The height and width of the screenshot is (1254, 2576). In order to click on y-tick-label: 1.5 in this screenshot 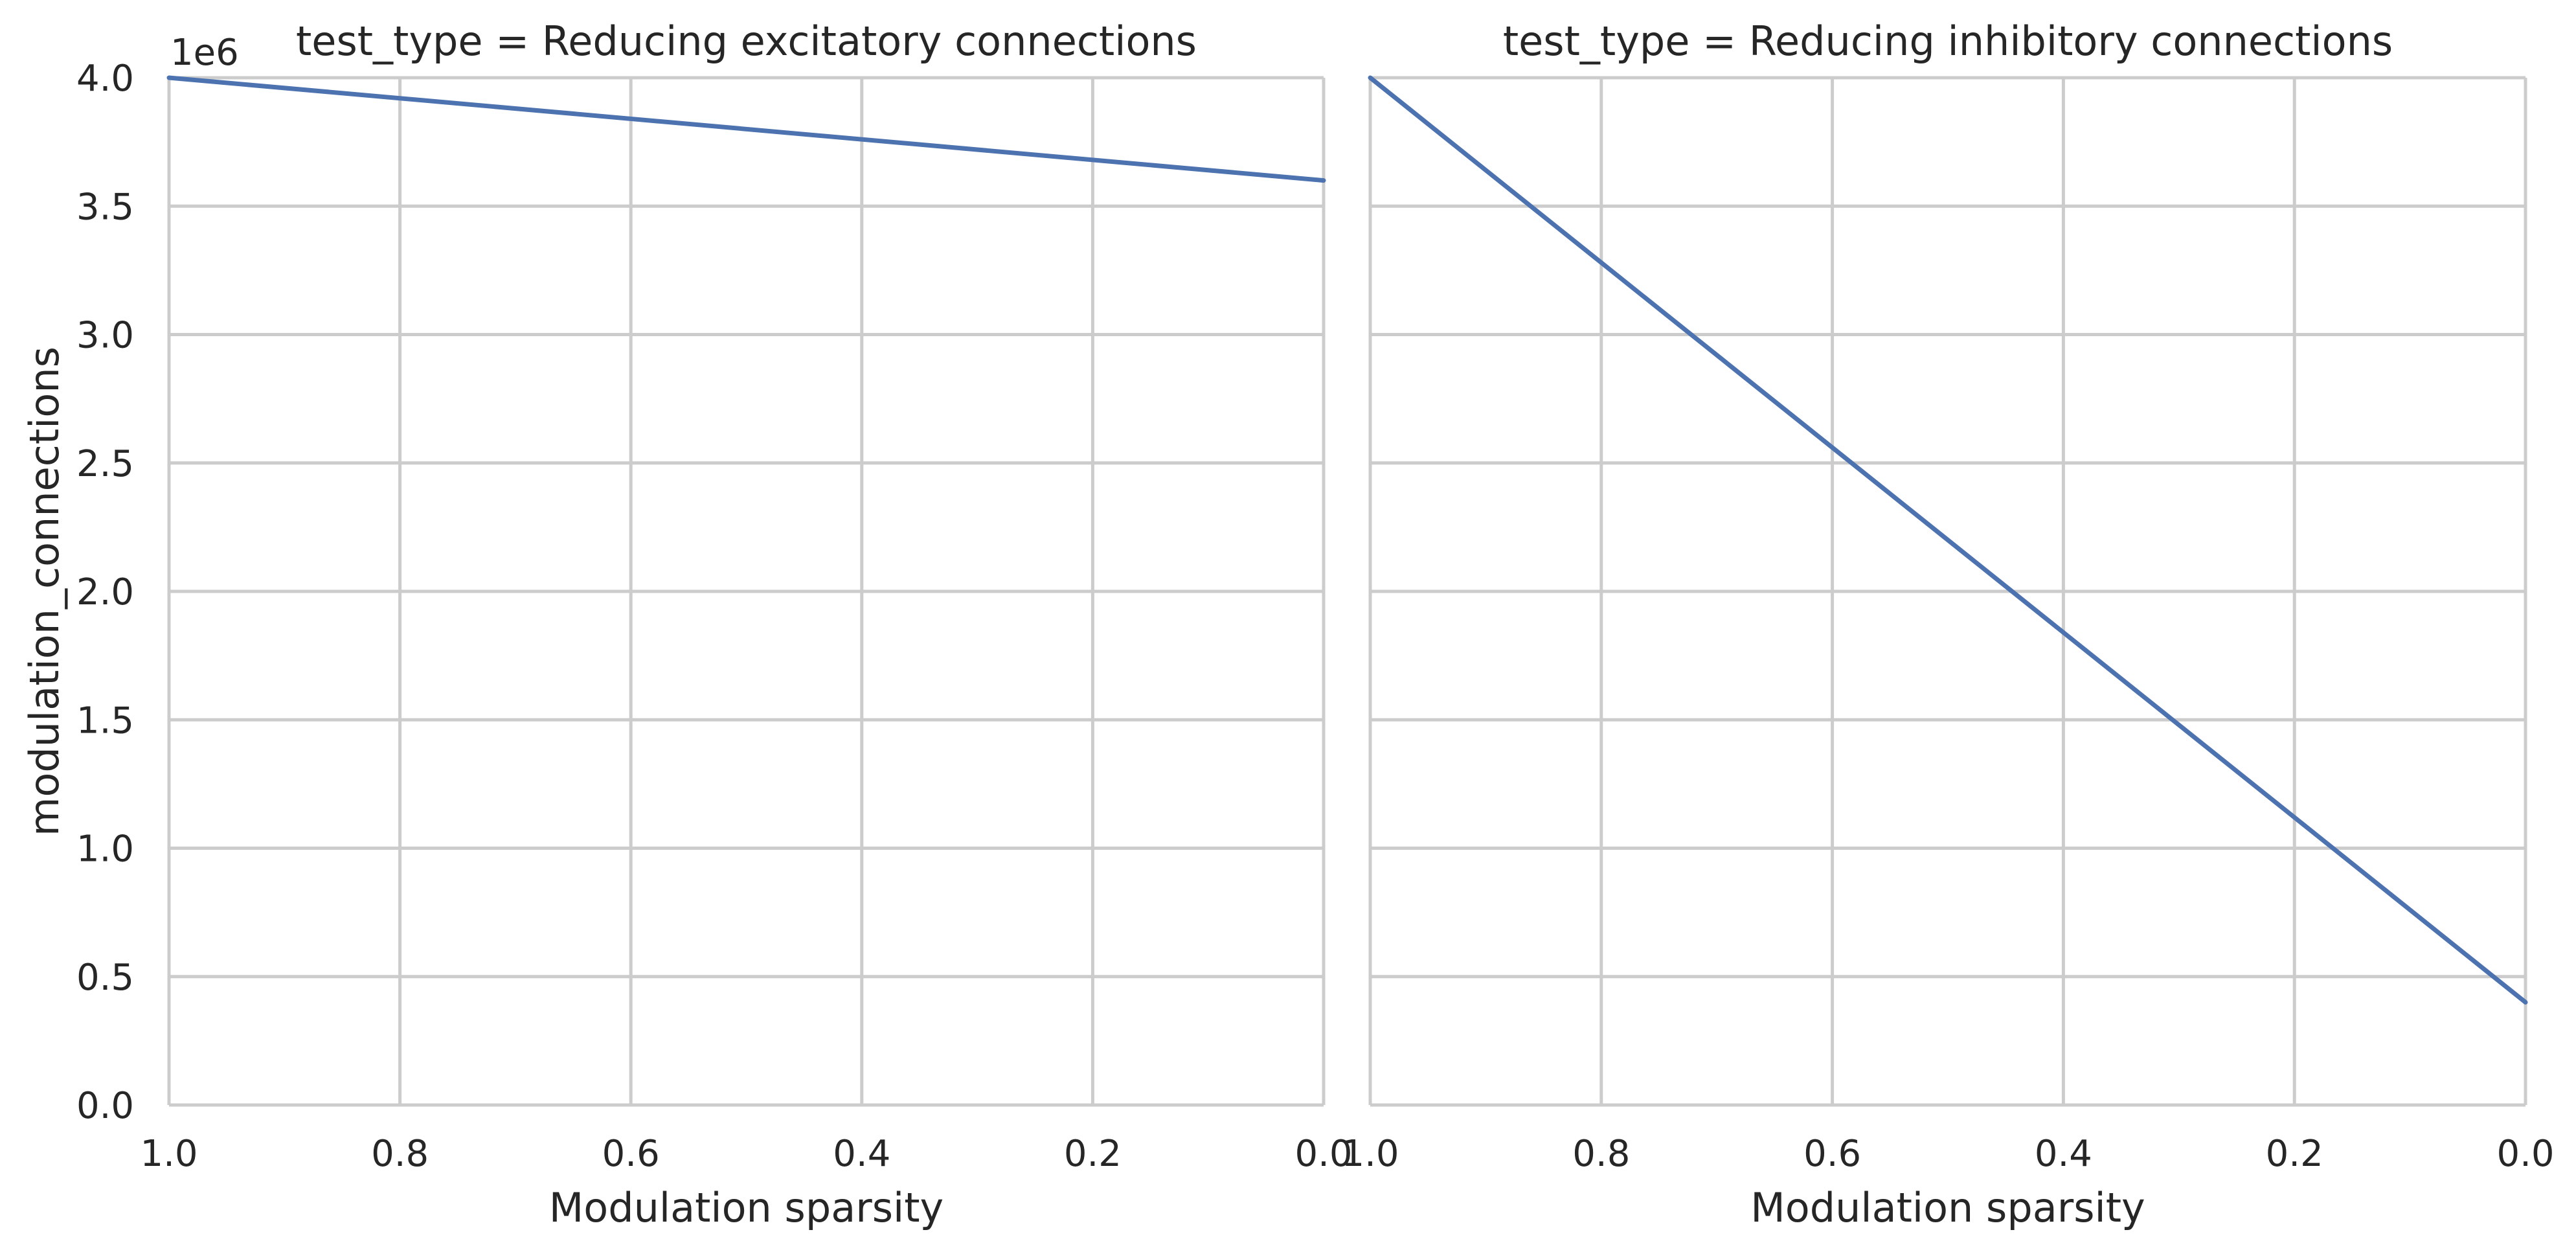, I will do `click(105, 721)`.